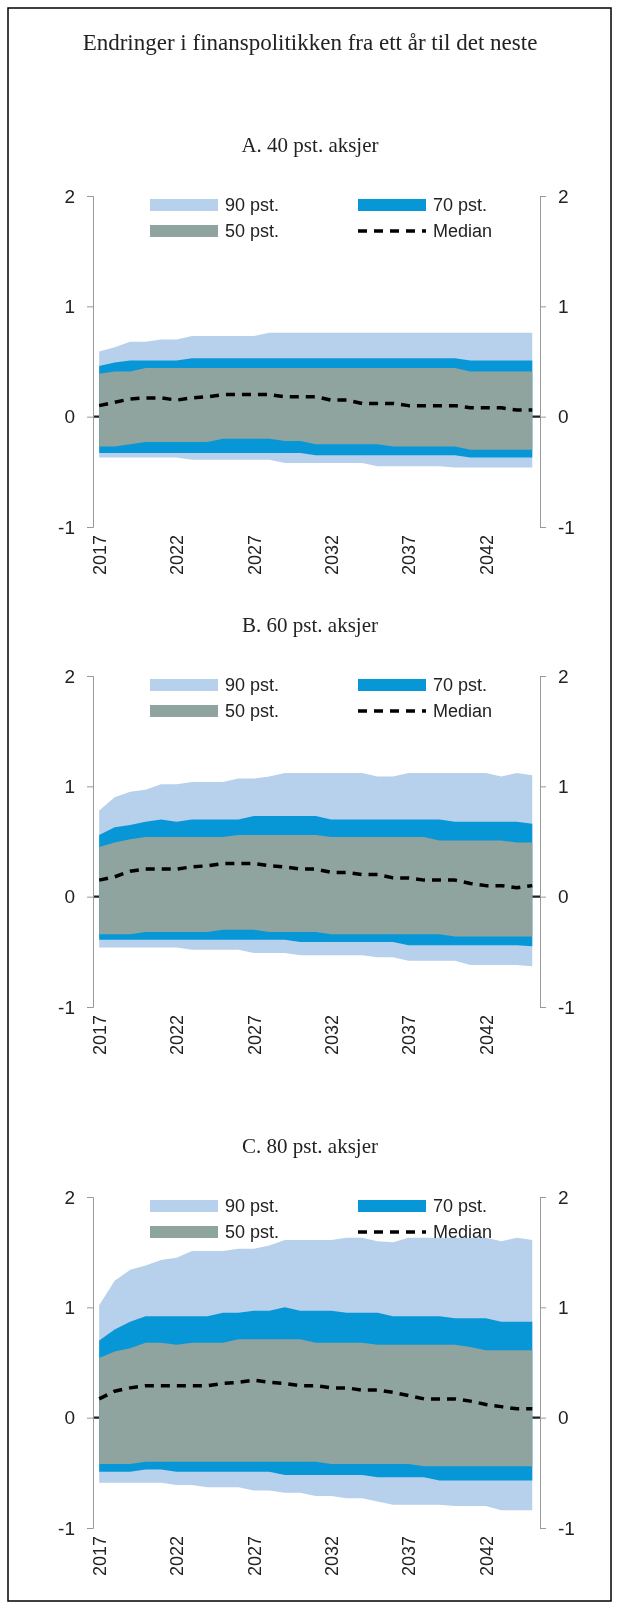 Image resolution: width=619 pixels, height=1609 pixels. What do you see at coordinates (310, 625) in the screenshot?
I see `chart-subtitle: B. 60 pst. aksjer` at bounding box center [310, 625].